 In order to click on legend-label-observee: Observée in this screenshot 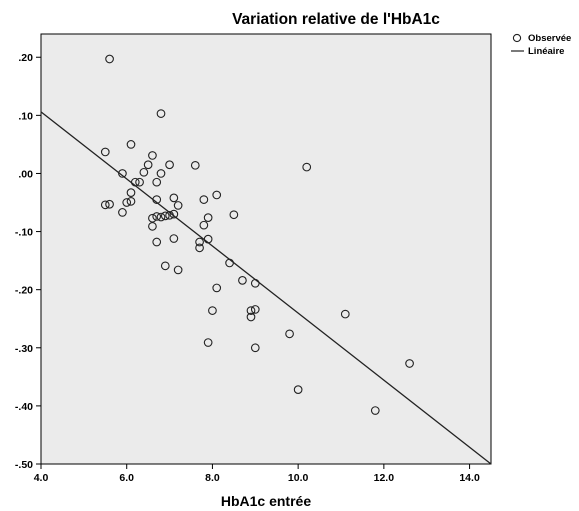, I will do `click(549, 38)`.